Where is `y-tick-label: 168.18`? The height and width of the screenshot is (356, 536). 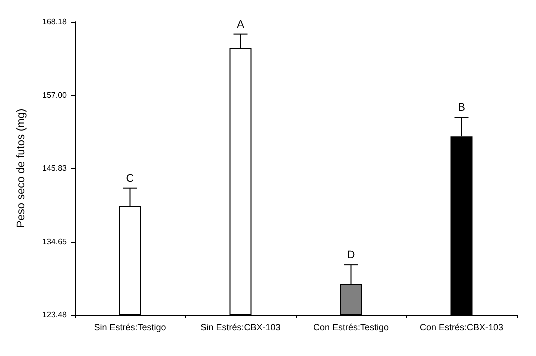 y-tick-label: 168.18 is located at coordinates (55, 22).